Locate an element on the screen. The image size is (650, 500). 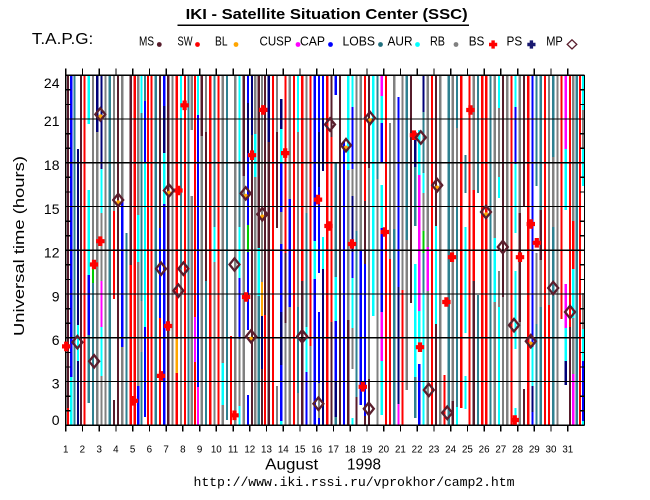
svg-text: RB is located at coordinates (437, 41).